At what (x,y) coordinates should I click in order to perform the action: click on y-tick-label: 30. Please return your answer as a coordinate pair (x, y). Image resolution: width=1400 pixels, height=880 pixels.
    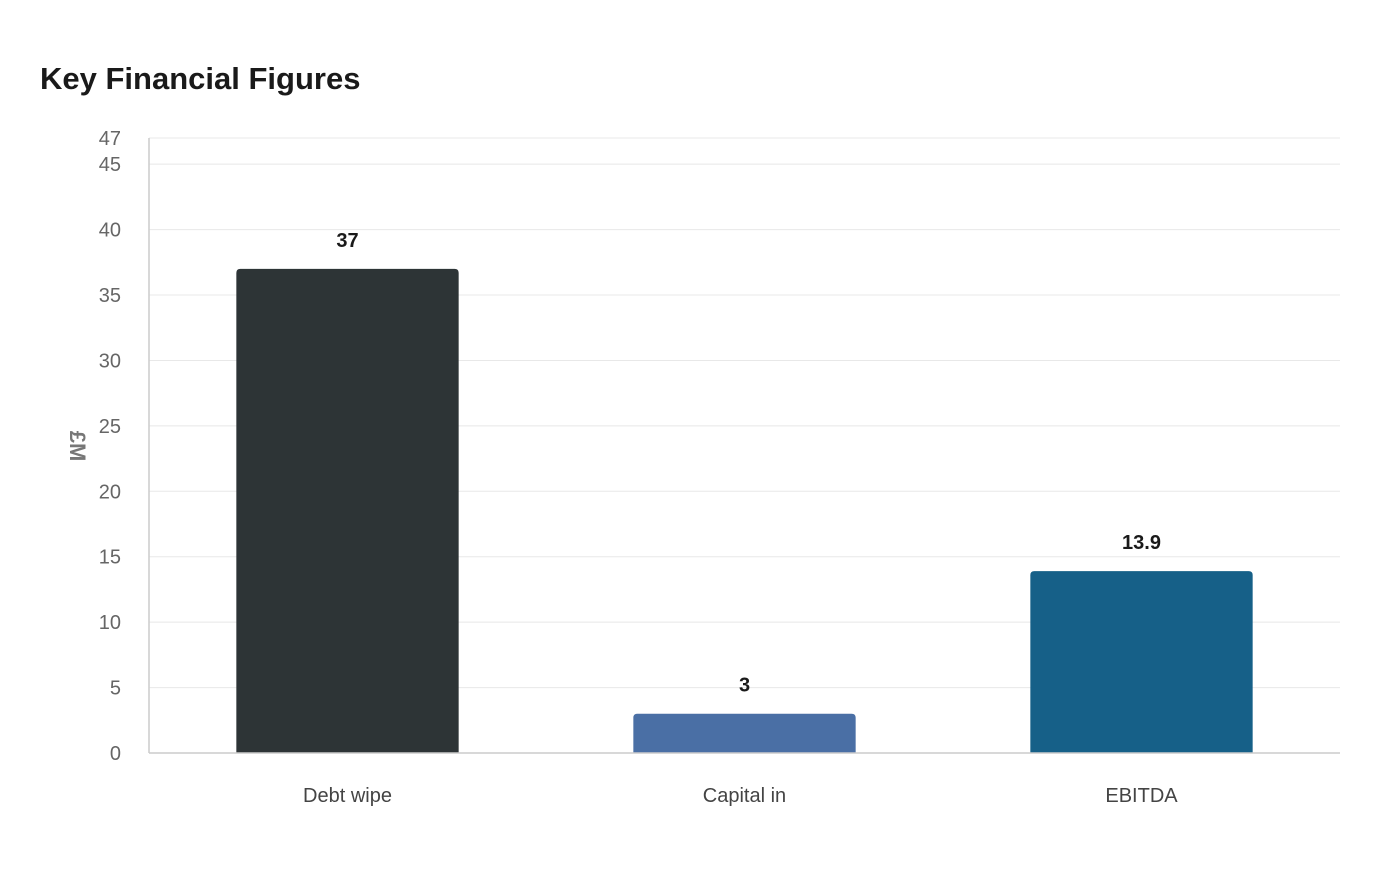
    Looking at the image, I should click on (110, 361).